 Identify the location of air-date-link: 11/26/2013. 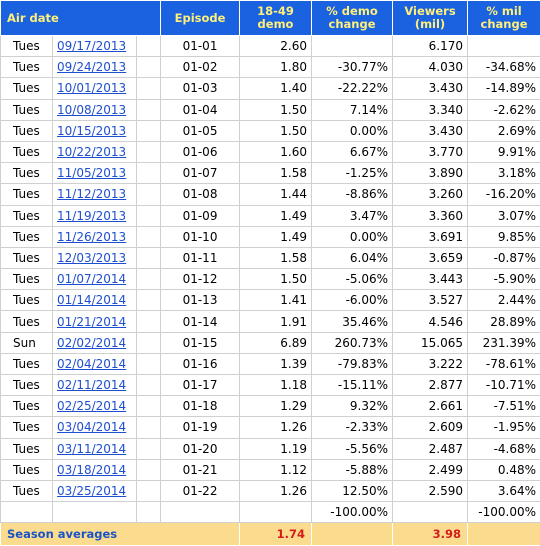
(91, 237).